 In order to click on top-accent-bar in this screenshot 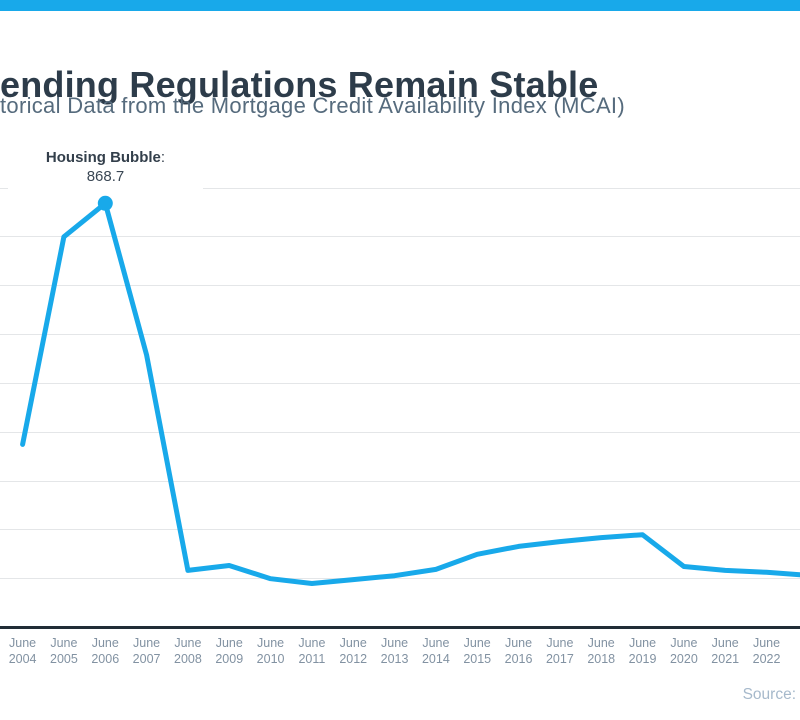, I will do `click(400, 5)`.